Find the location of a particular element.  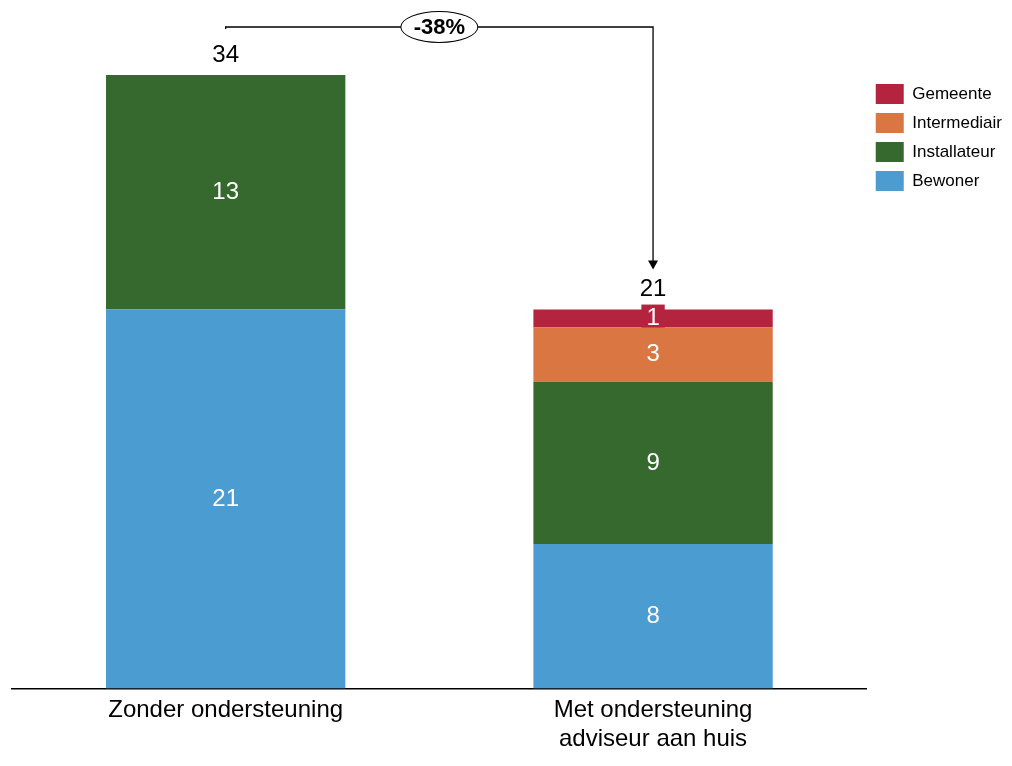

legend-label: Intermediair is located at coordinates (957, 122).